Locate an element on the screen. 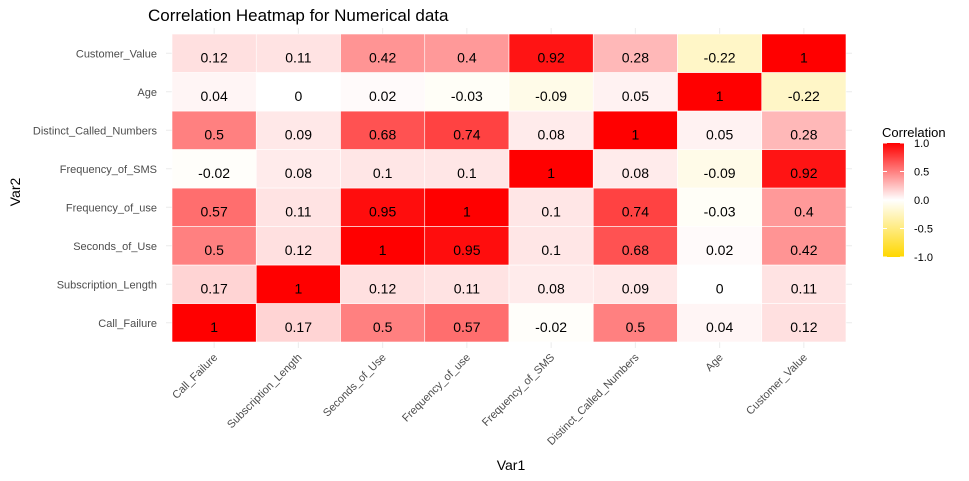  cell-value-label: -0.09 is located at coordinates (551, 96).